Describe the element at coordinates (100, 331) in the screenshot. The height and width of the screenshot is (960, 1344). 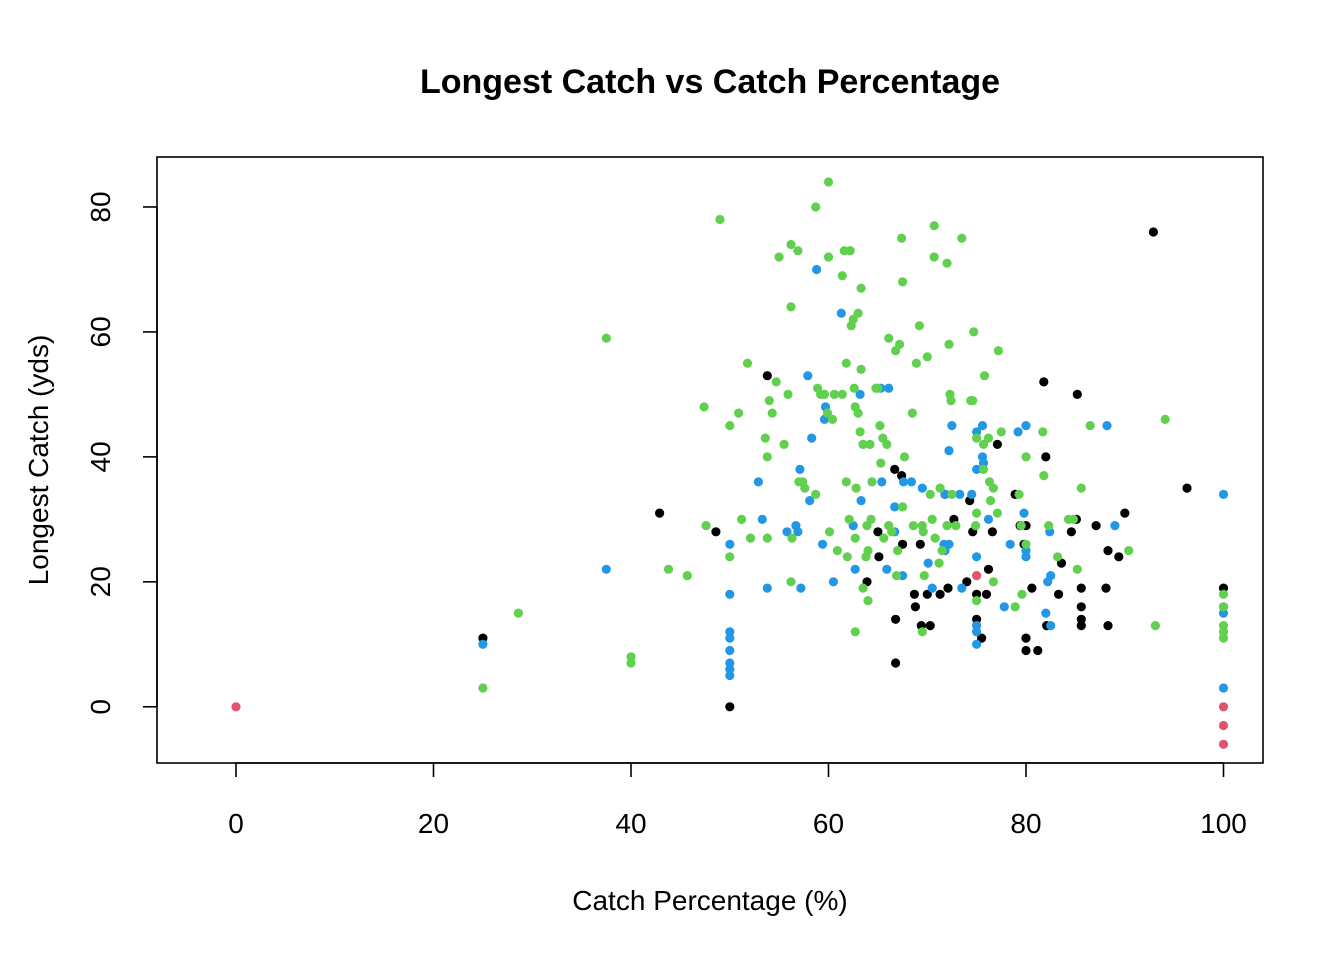
I see `y-tick-label: 60` at that location.